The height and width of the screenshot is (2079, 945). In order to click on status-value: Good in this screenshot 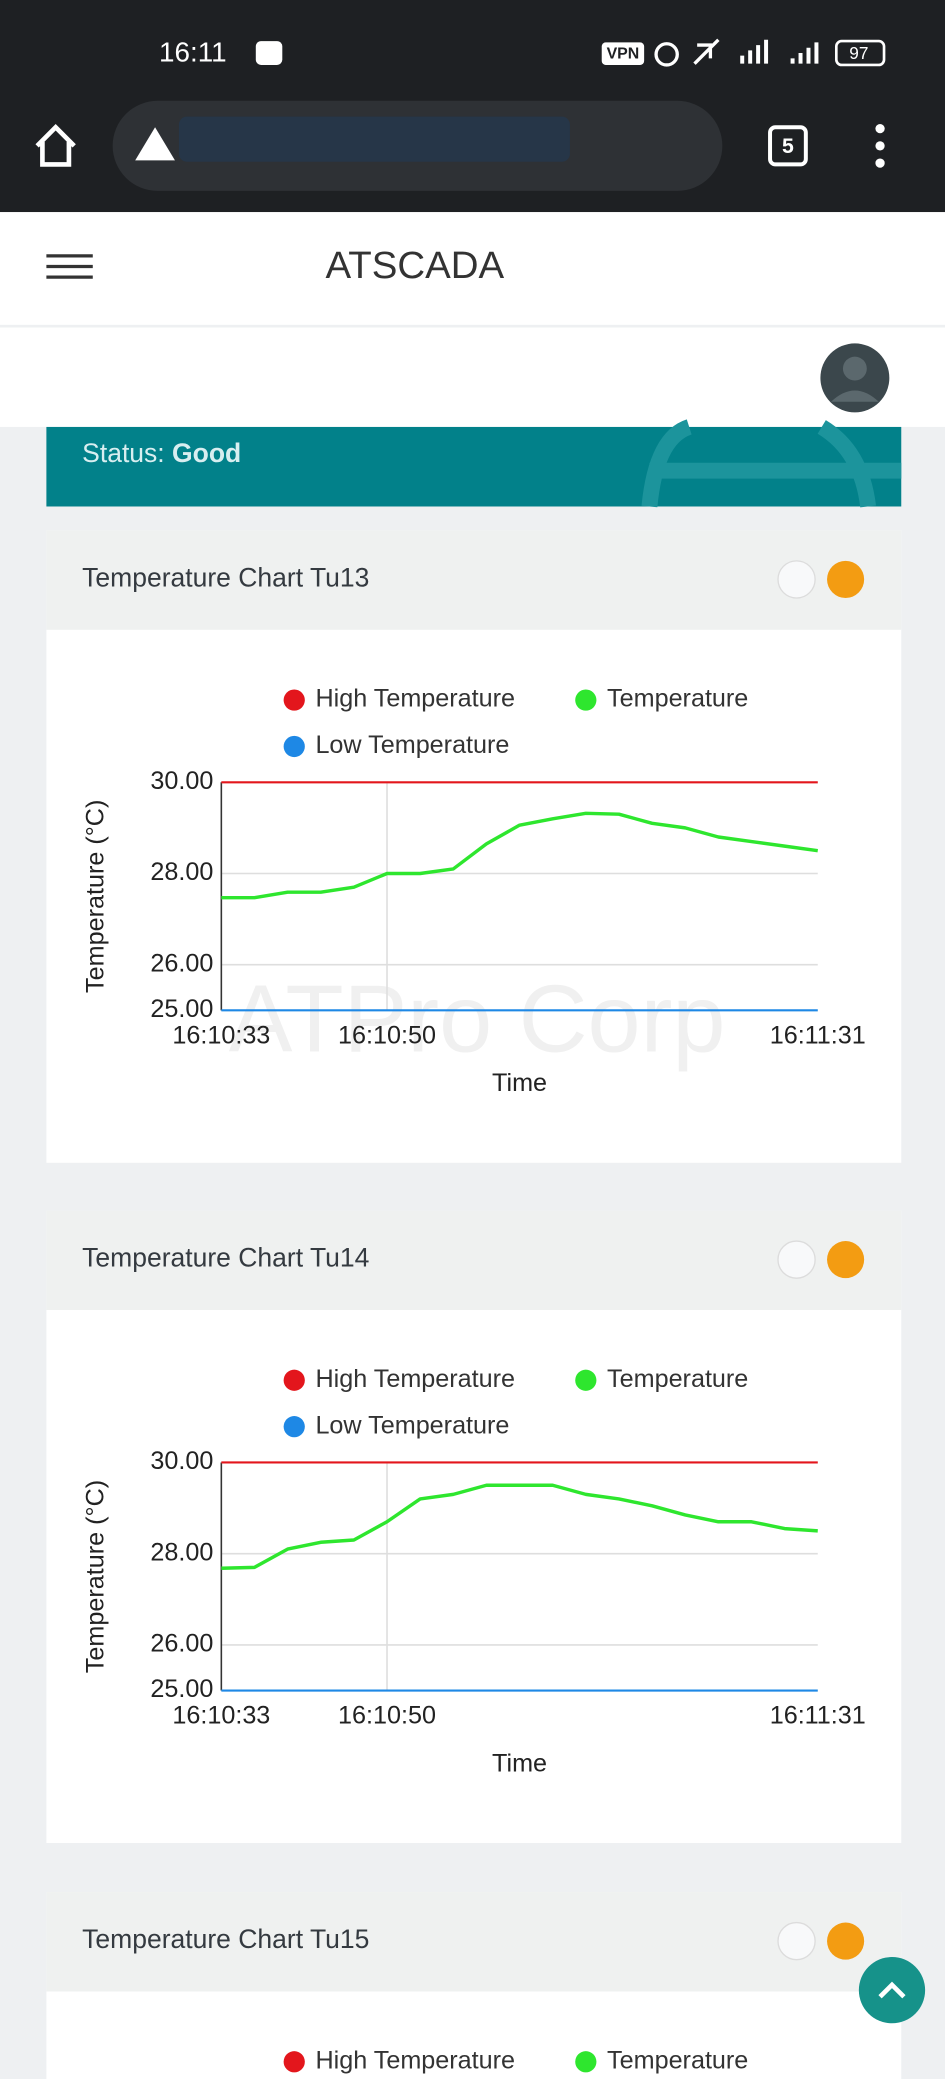, I will do `click(206, 453)`.